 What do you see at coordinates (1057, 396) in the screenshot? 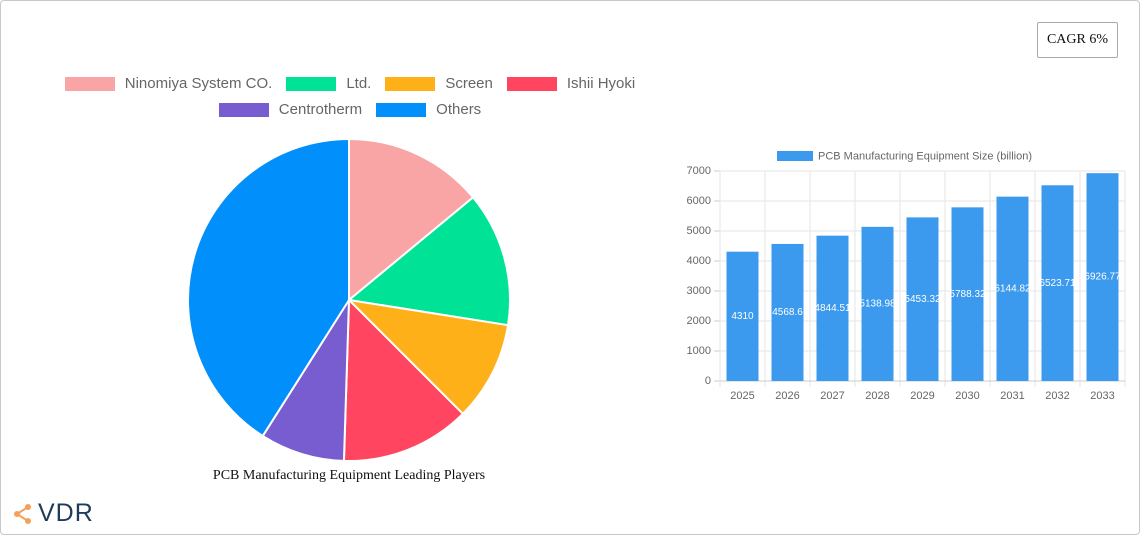
I see `x-tick-label: 2032` at bounding box center [1057, 396].